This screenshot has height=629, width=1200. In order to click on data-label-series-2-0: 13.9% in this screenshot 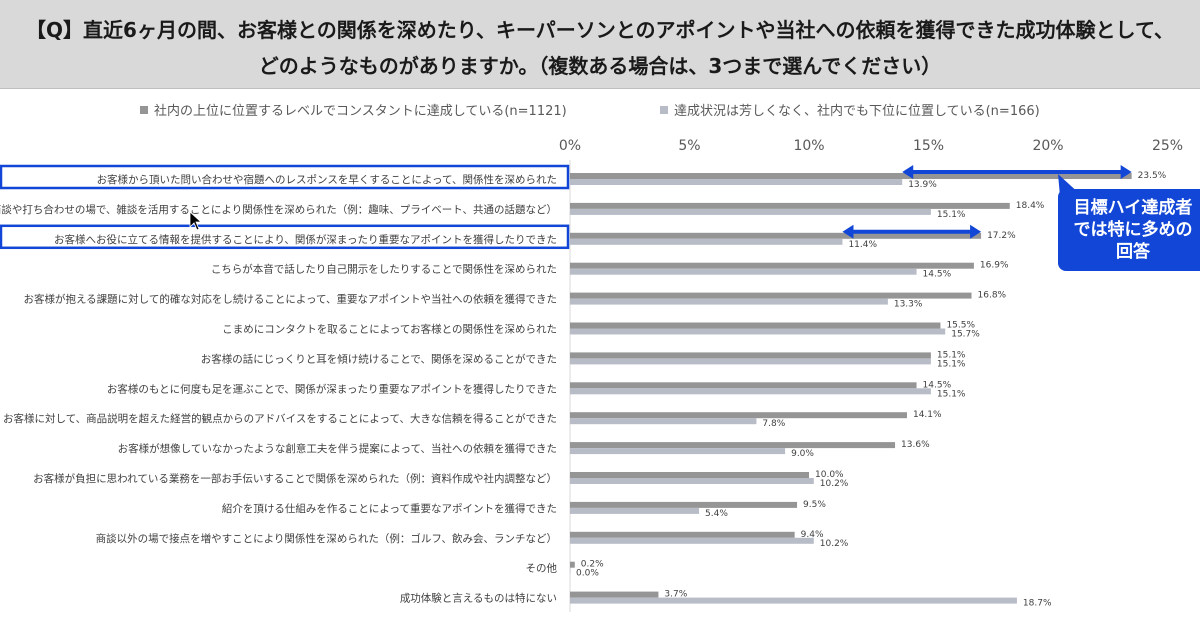, I will do `click(922, 185)`.